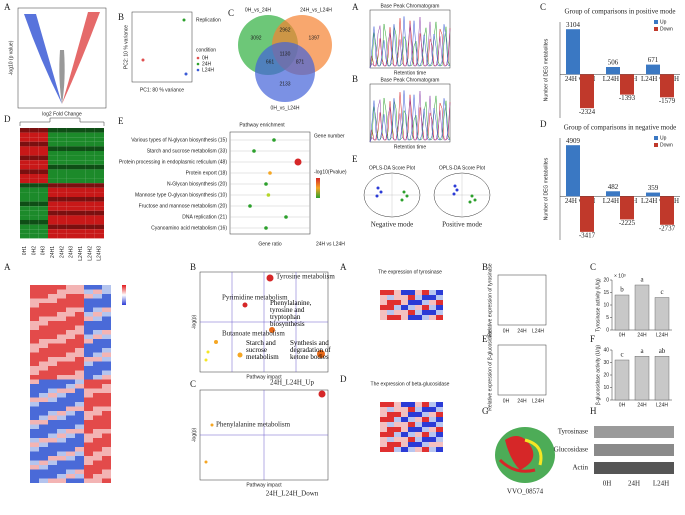 Image resolution: width=685 pixels, height=515 pixels. Describe the element at coordinates (642, 335) in the screenshot. I see `x-tick-label: 24H` at that location.